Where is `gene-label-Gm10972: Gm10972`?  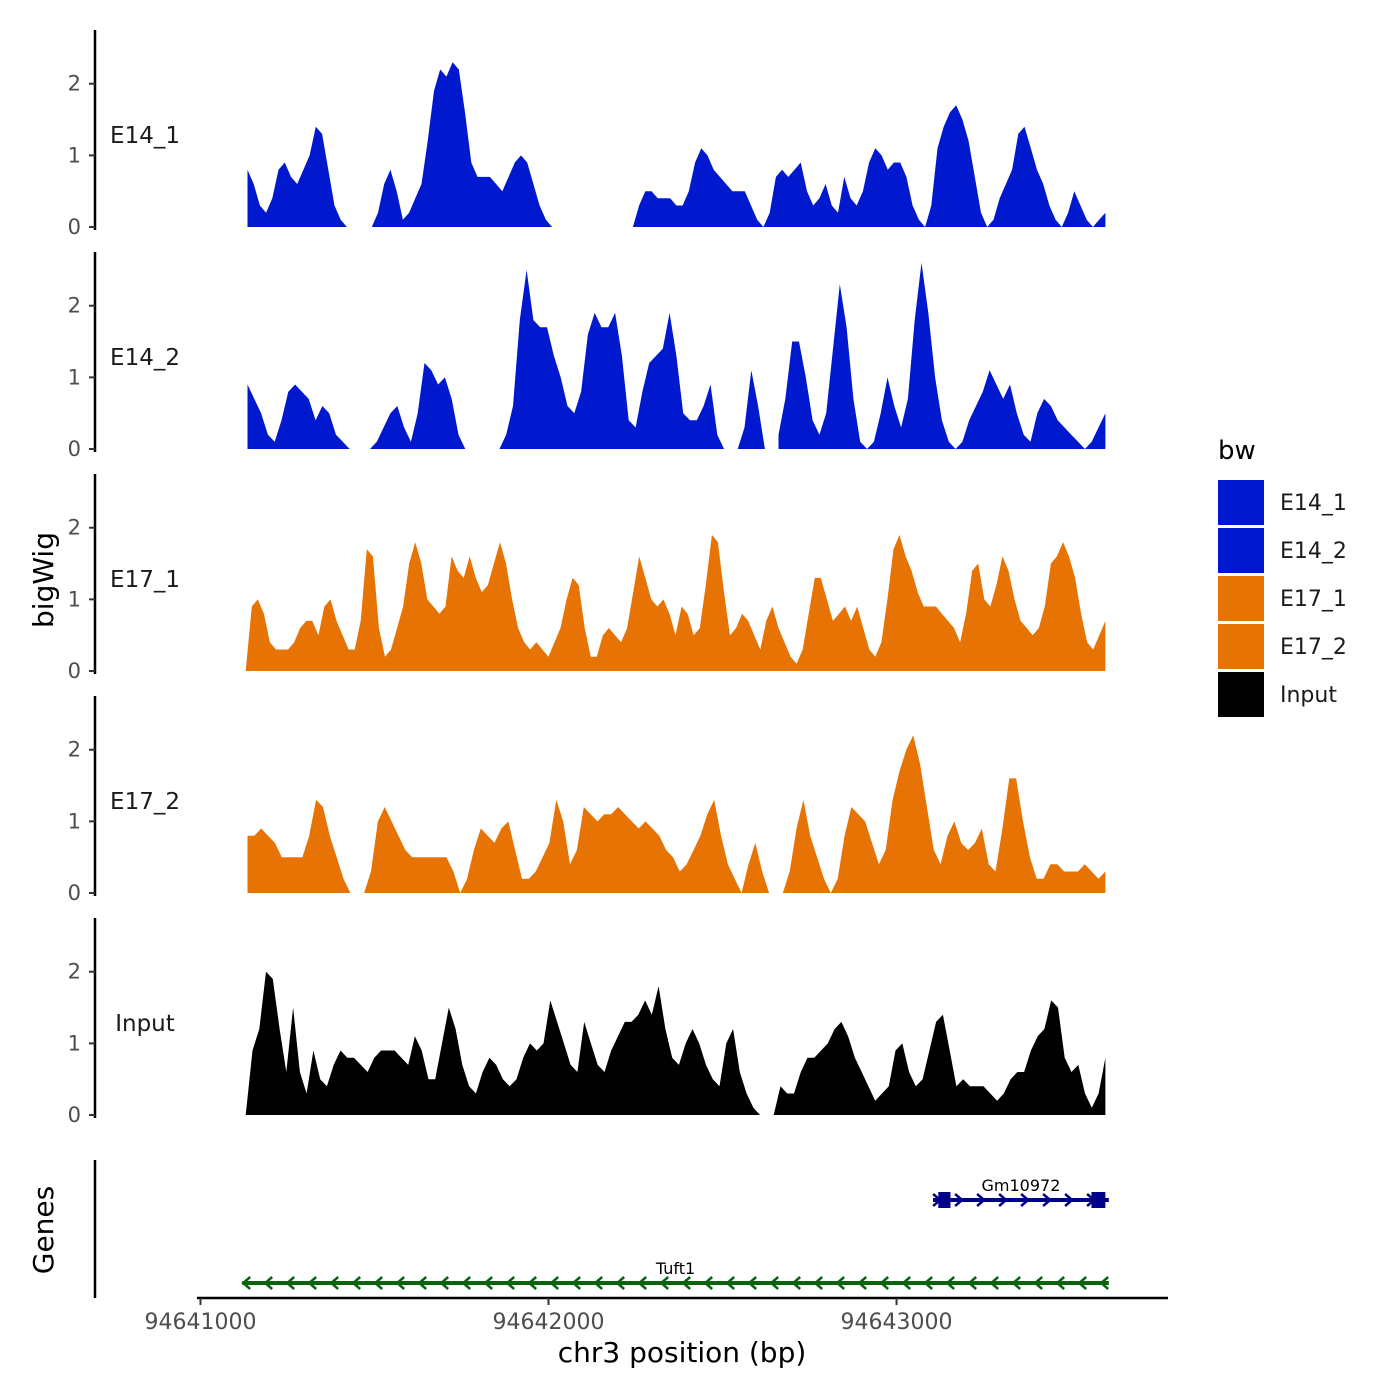
gene-label-Gm10972: Gm10972 is located at coordinates (1021, 1185).